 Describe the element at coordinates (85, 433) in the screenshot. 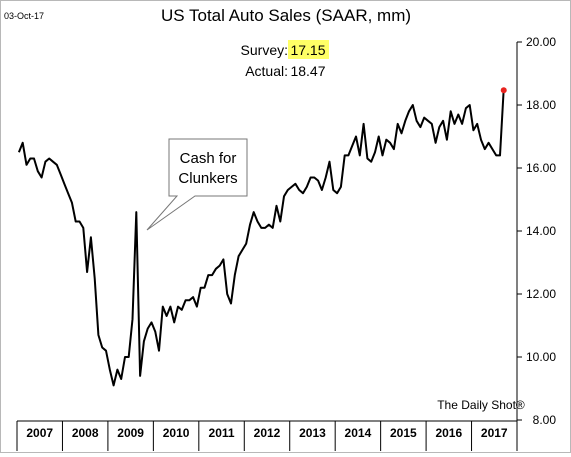

I see `year-label: 2008` at that location.